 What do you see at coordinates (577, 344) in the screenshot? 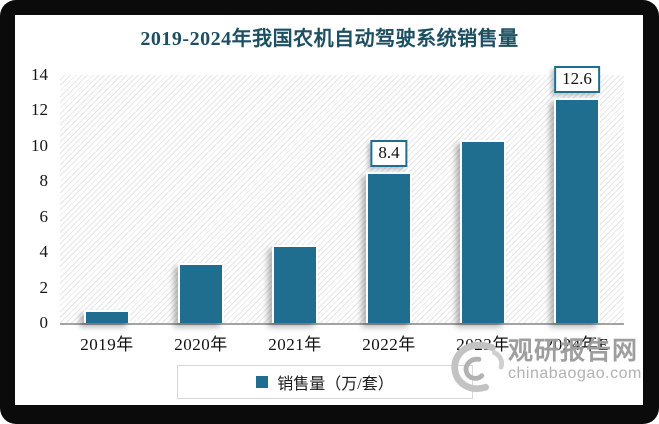
I see `x-tick-label: 2024年E` at bounding box center [577, 344].